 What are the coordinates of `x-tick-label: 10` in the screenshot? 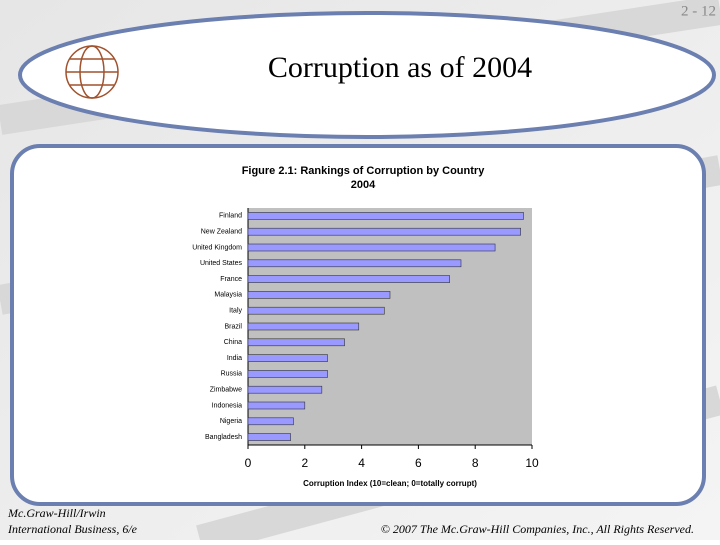 It's located at (532, 463).